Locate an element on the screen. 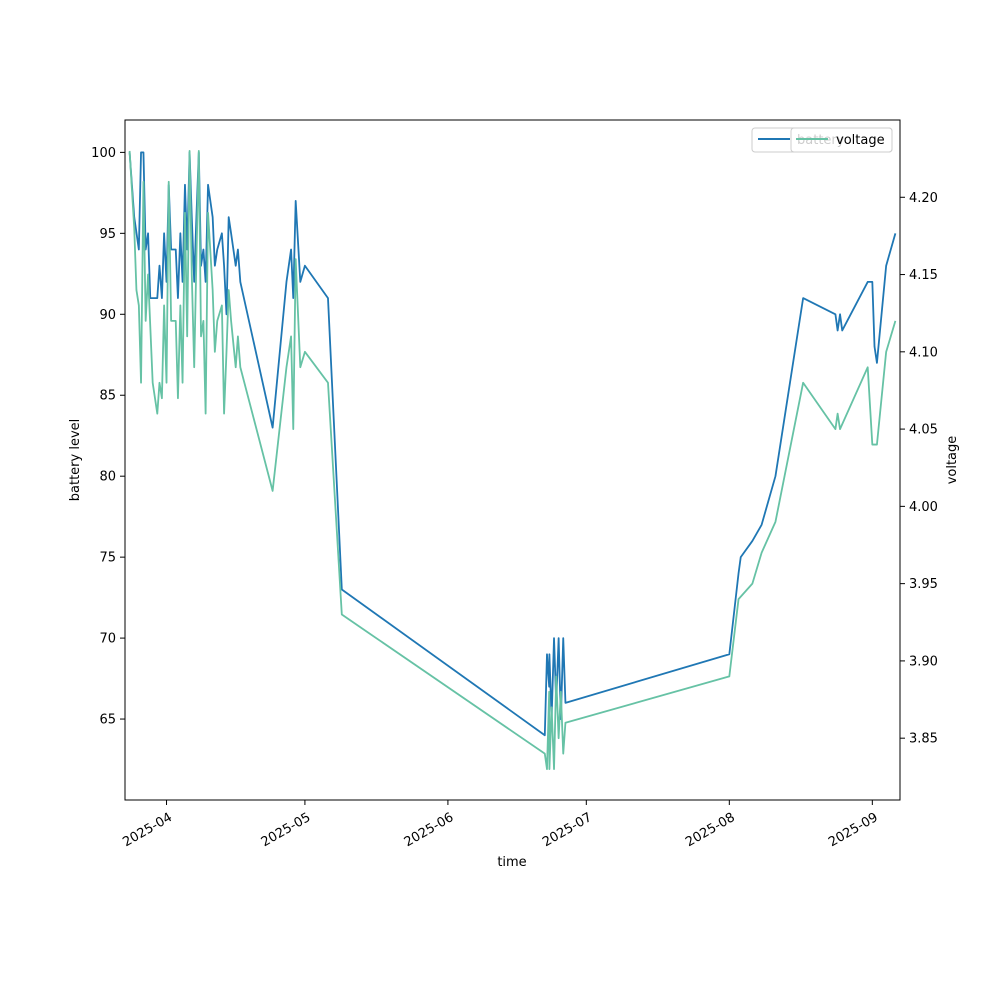  legend-voltage: voltage is located at coordinates (841, 140).